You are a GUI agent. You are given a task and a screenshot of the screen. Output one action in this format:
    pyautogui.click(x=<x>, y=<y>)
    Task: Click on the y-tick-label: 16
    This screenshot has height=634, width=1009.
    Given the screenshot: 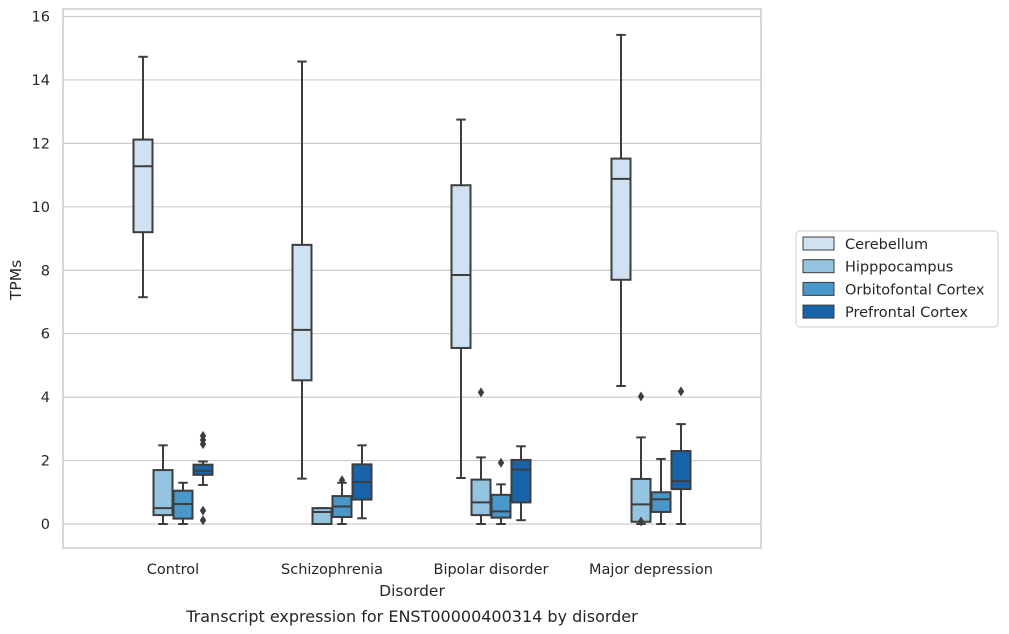 What is the action you would take?
    pyautogui.click(x=41, y=18)
    